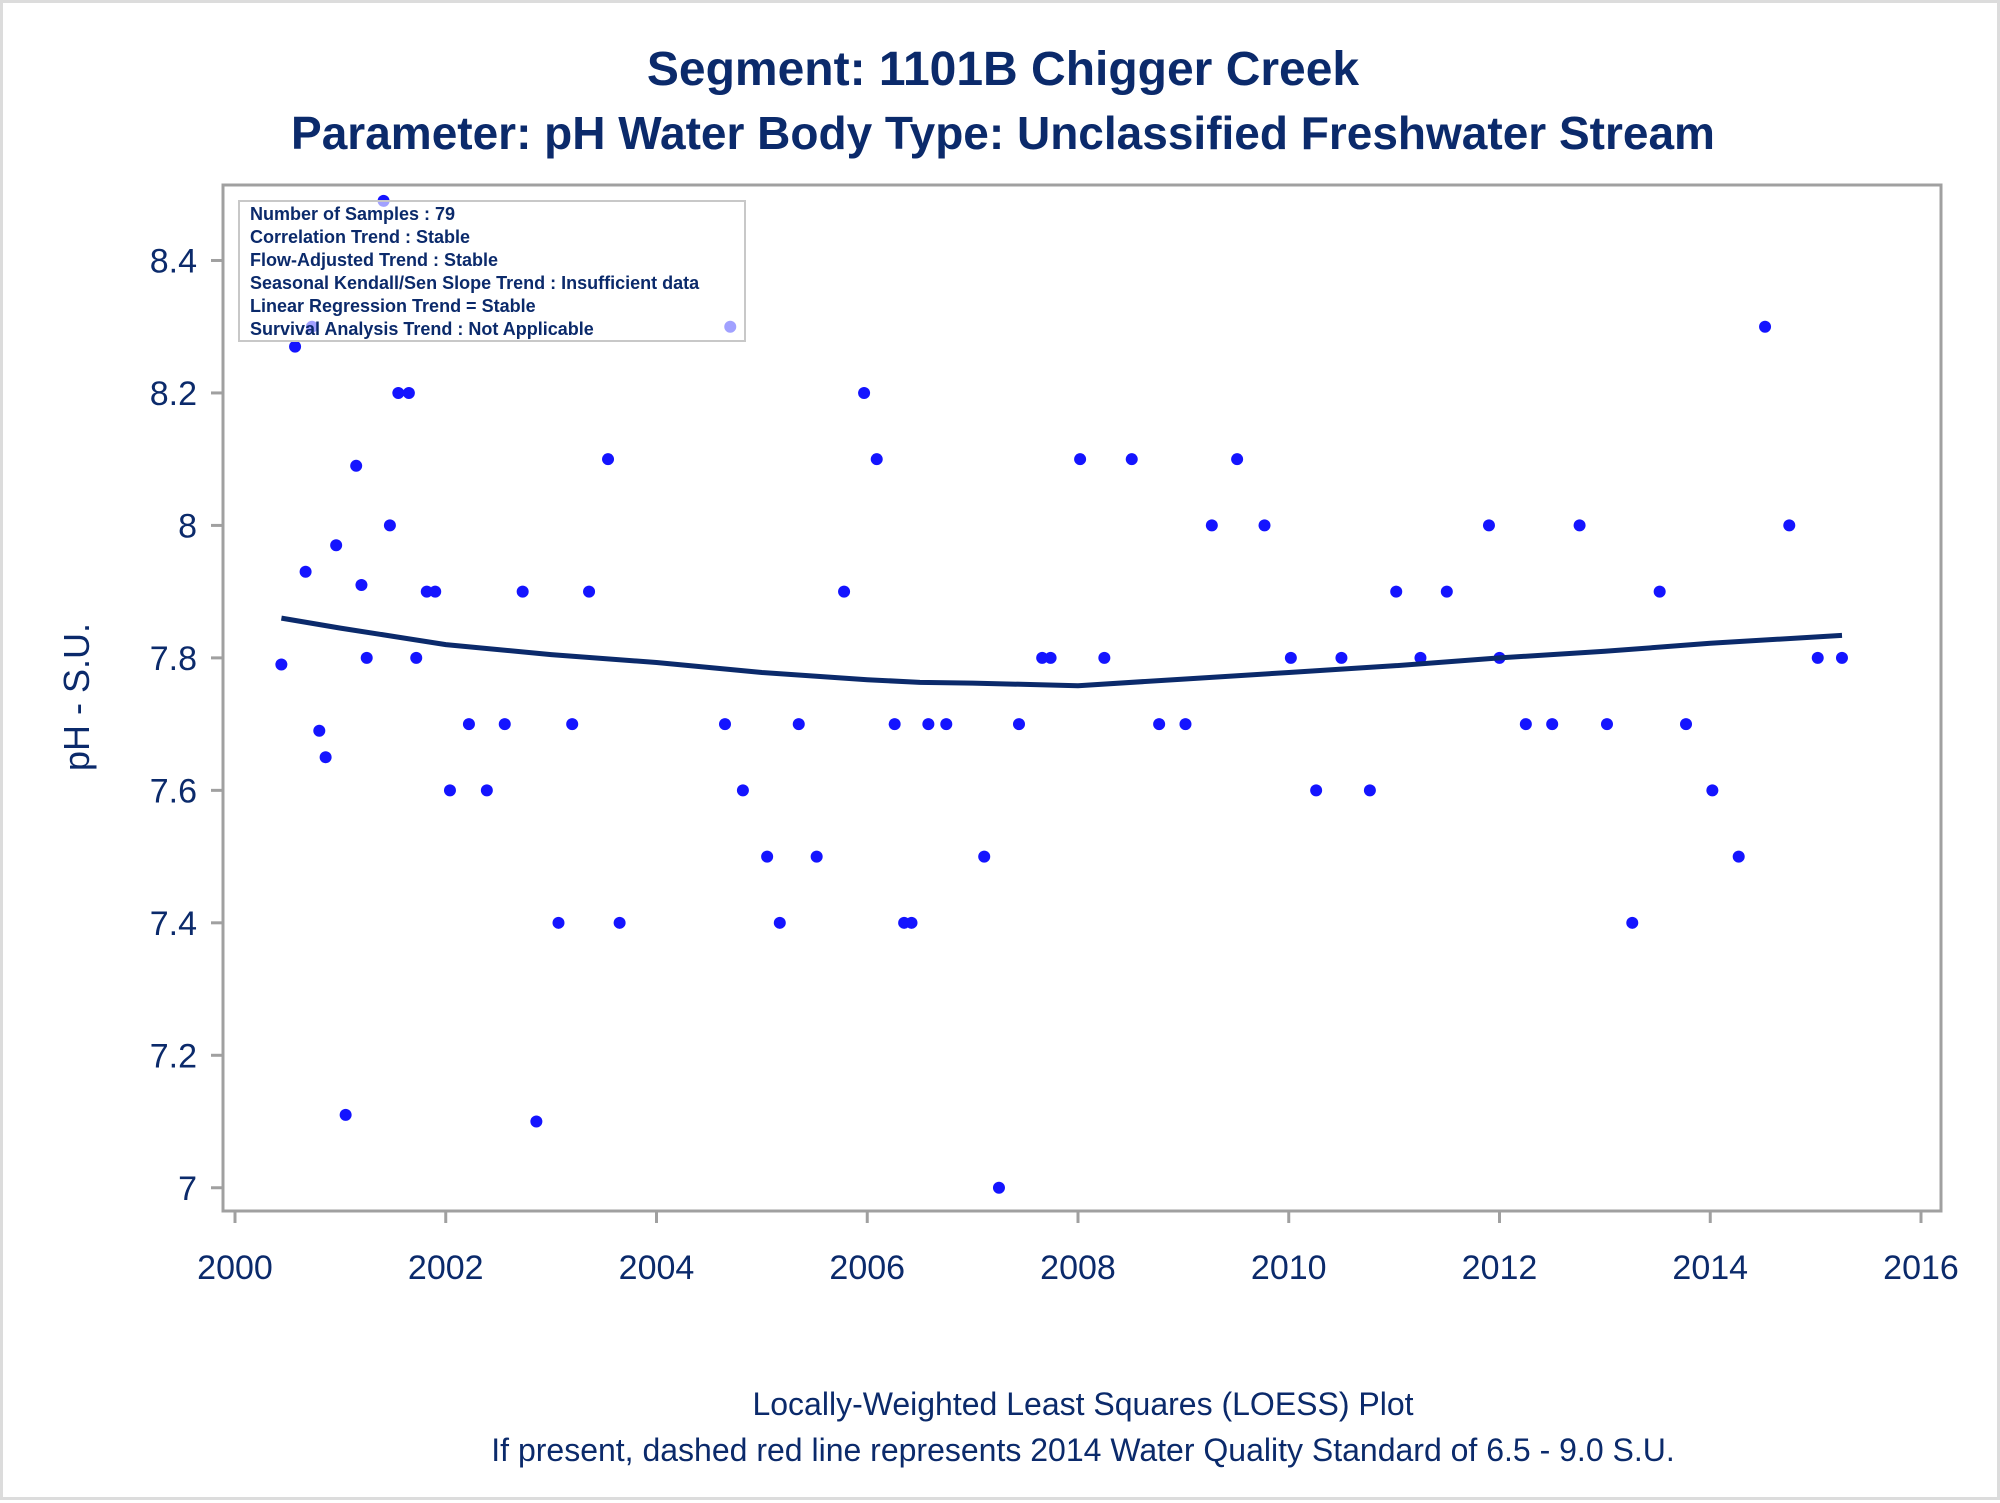  What do you see at coordinates (235, 1268) in the screenshot?
I see `x-tick-label: 2000` at bounding box center [235, 1268].